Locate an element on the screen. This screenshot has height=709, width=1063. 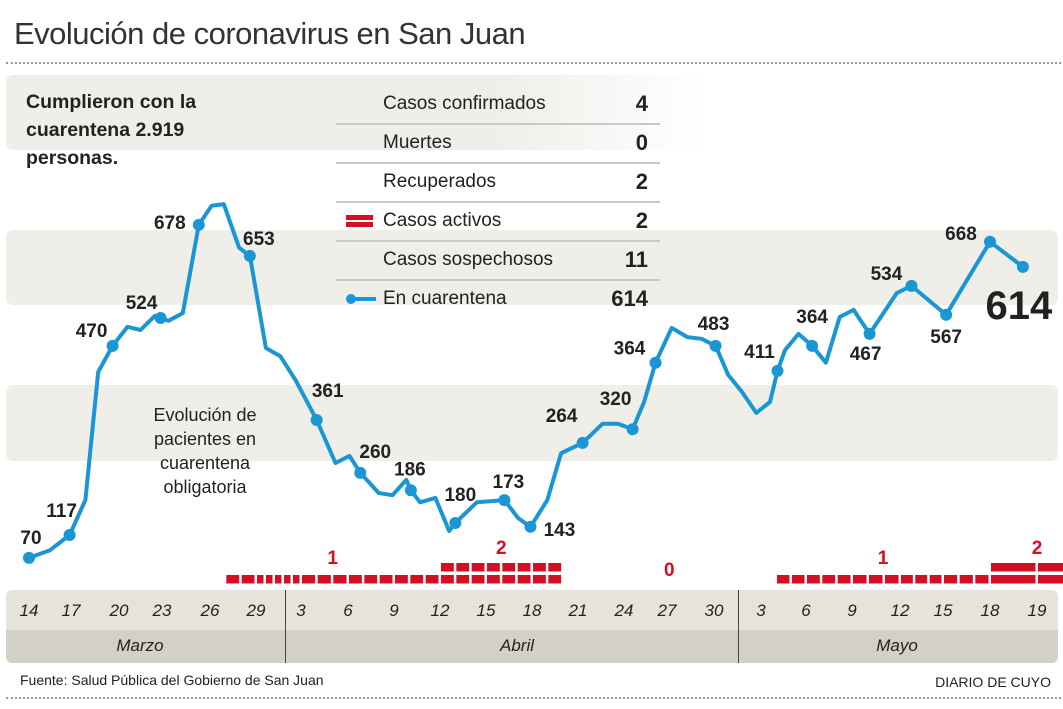
note-line: personas. is located at coordinates (72, 158).